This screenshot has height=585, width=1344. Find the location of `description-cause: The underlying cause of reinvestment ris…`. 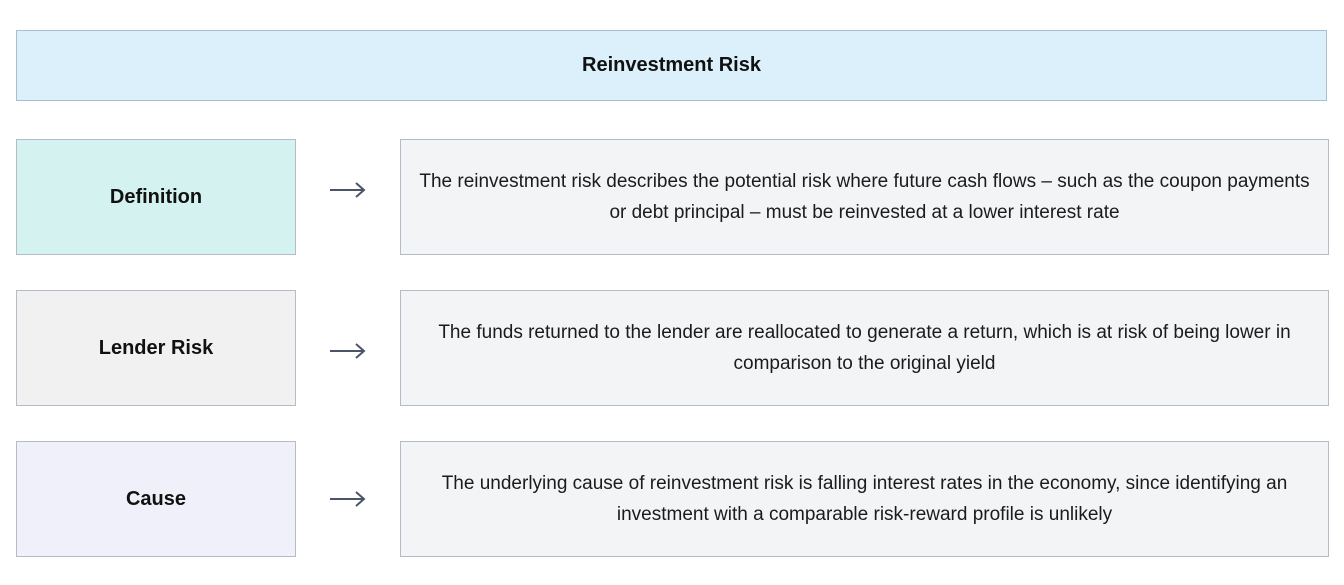

description-cause: The underlying cause of reinvestment ris… is located at coordinates (864, 499).